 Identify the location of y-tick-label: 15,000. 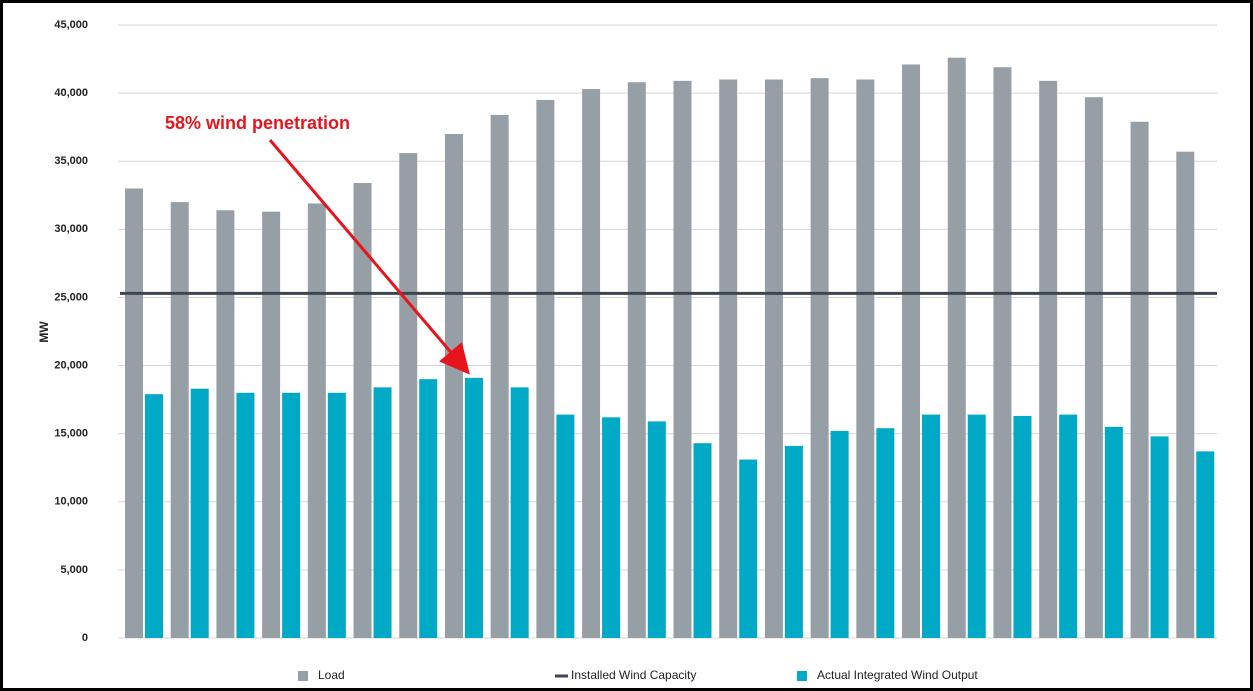
(71, 434).